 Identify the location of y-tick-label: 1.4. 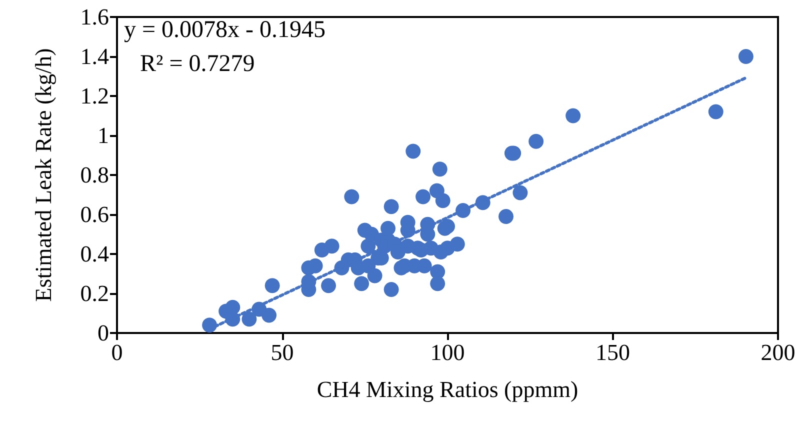
(95, 56).